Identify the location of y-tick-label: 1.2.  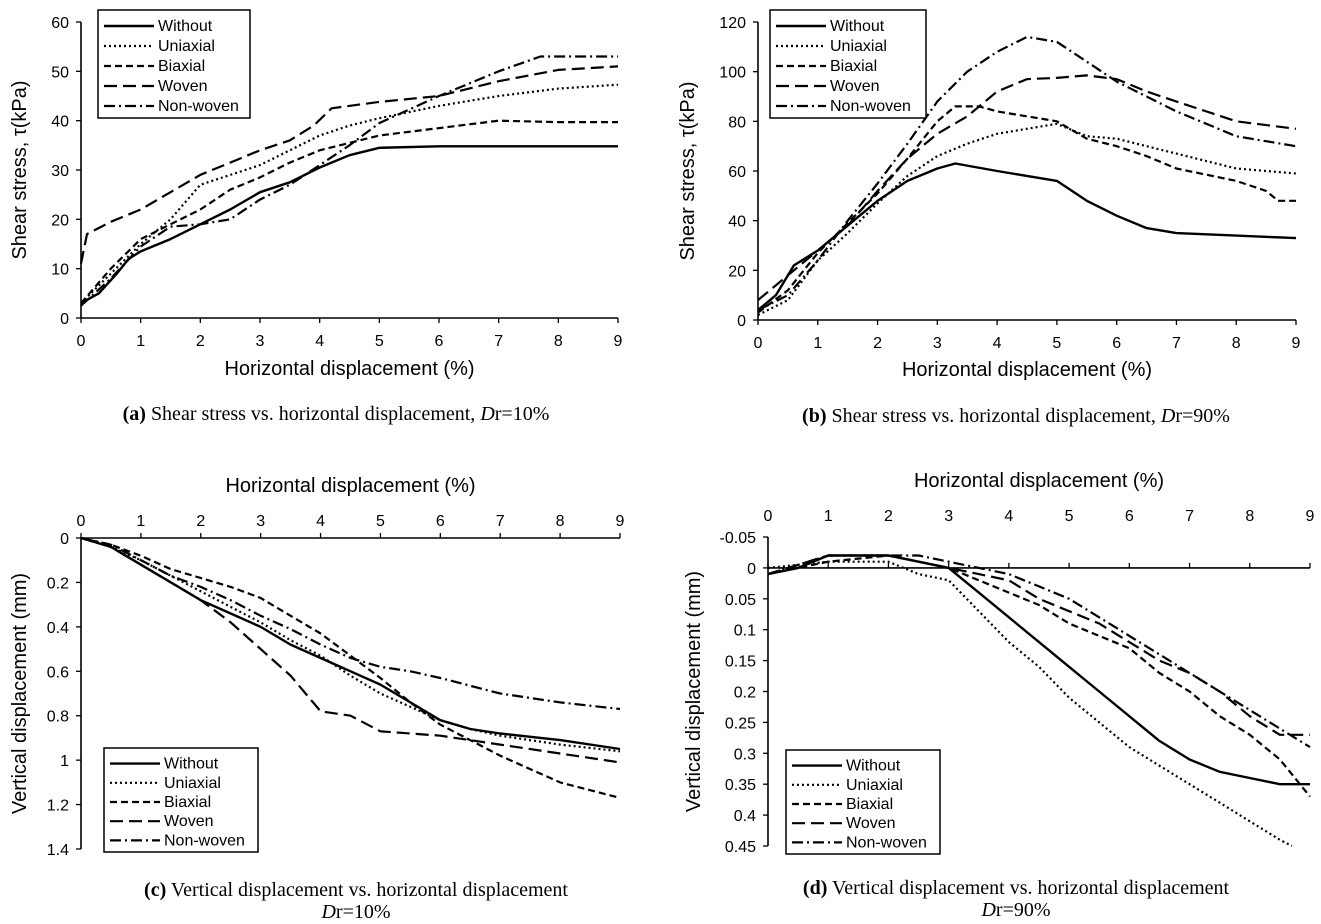
(58, 806).